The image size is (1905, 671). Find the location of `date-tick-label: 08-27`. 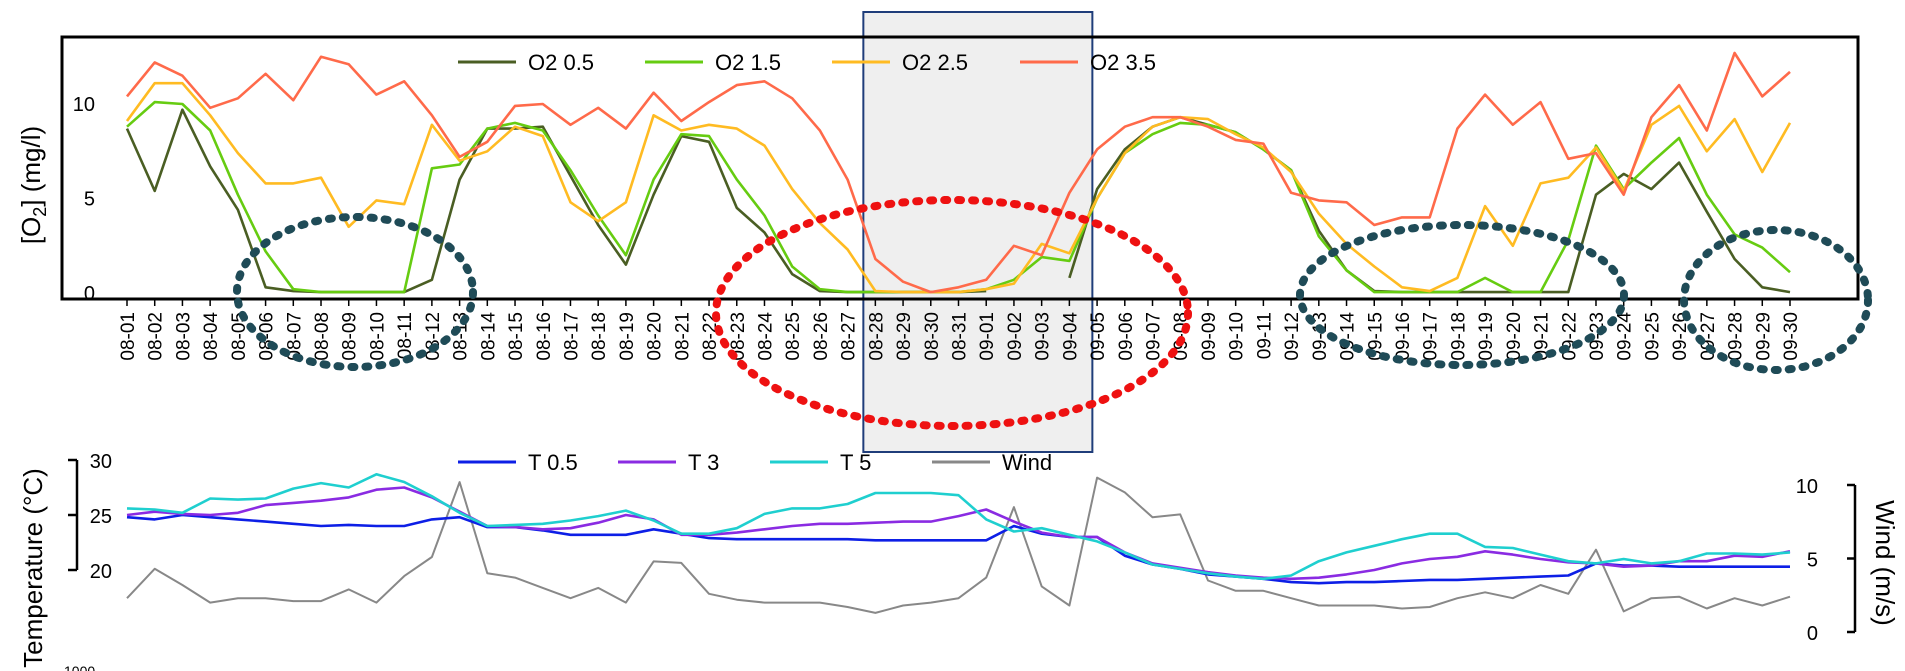

date-tick-label: 08-27 is located at coordinates (849, 336).